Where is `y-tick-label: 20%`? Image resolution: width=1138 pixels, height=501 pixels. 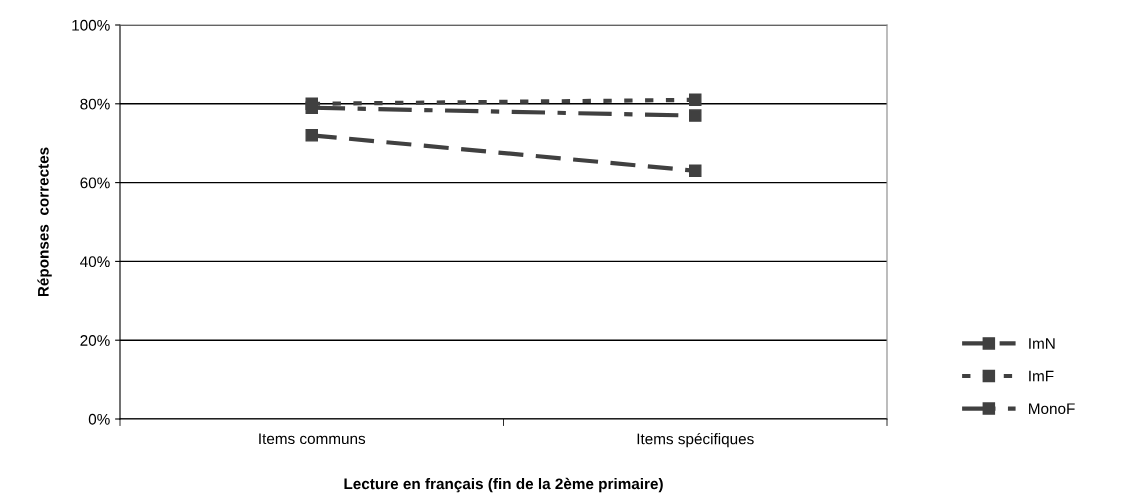
y-tick-label: 20% is located at coordinates (95, 340).